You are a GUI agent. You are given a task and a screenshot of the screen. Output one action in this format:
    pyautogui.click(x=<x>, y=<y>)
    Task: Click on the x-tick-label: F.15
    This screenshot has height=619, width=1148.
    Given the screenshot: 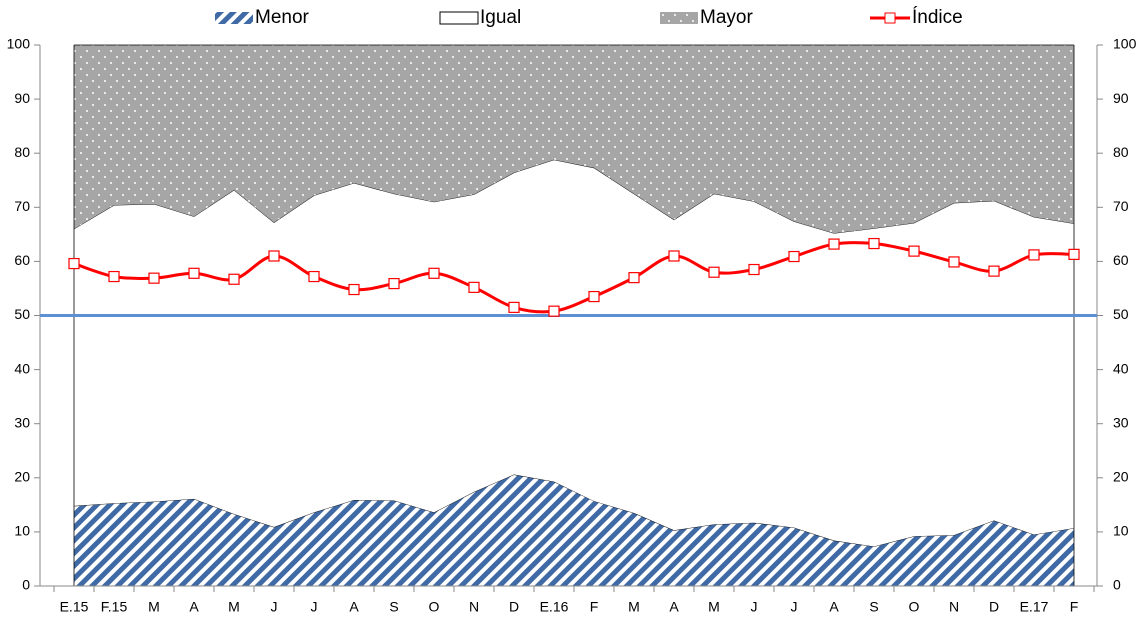 What is the action you would take?
    pyautogui.click(x=114, y=607)
    